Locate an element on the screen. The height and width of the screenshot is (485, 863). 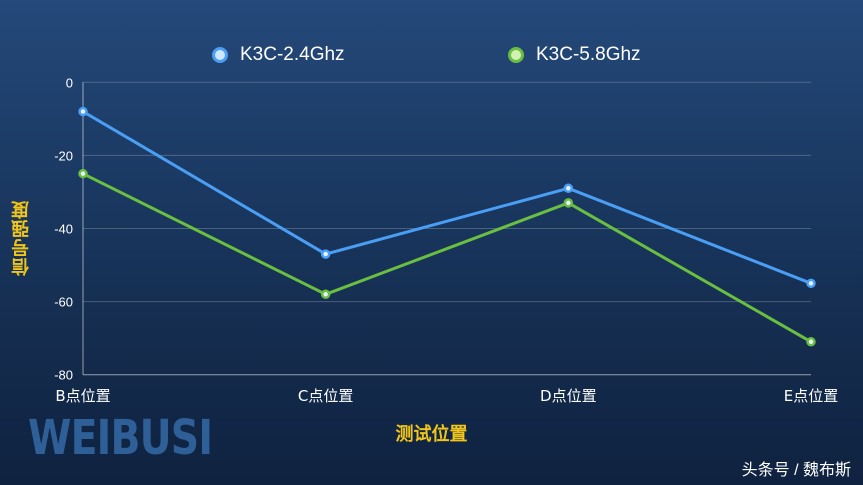
y-tick-label: -40 is located at coordinates (63, 229).